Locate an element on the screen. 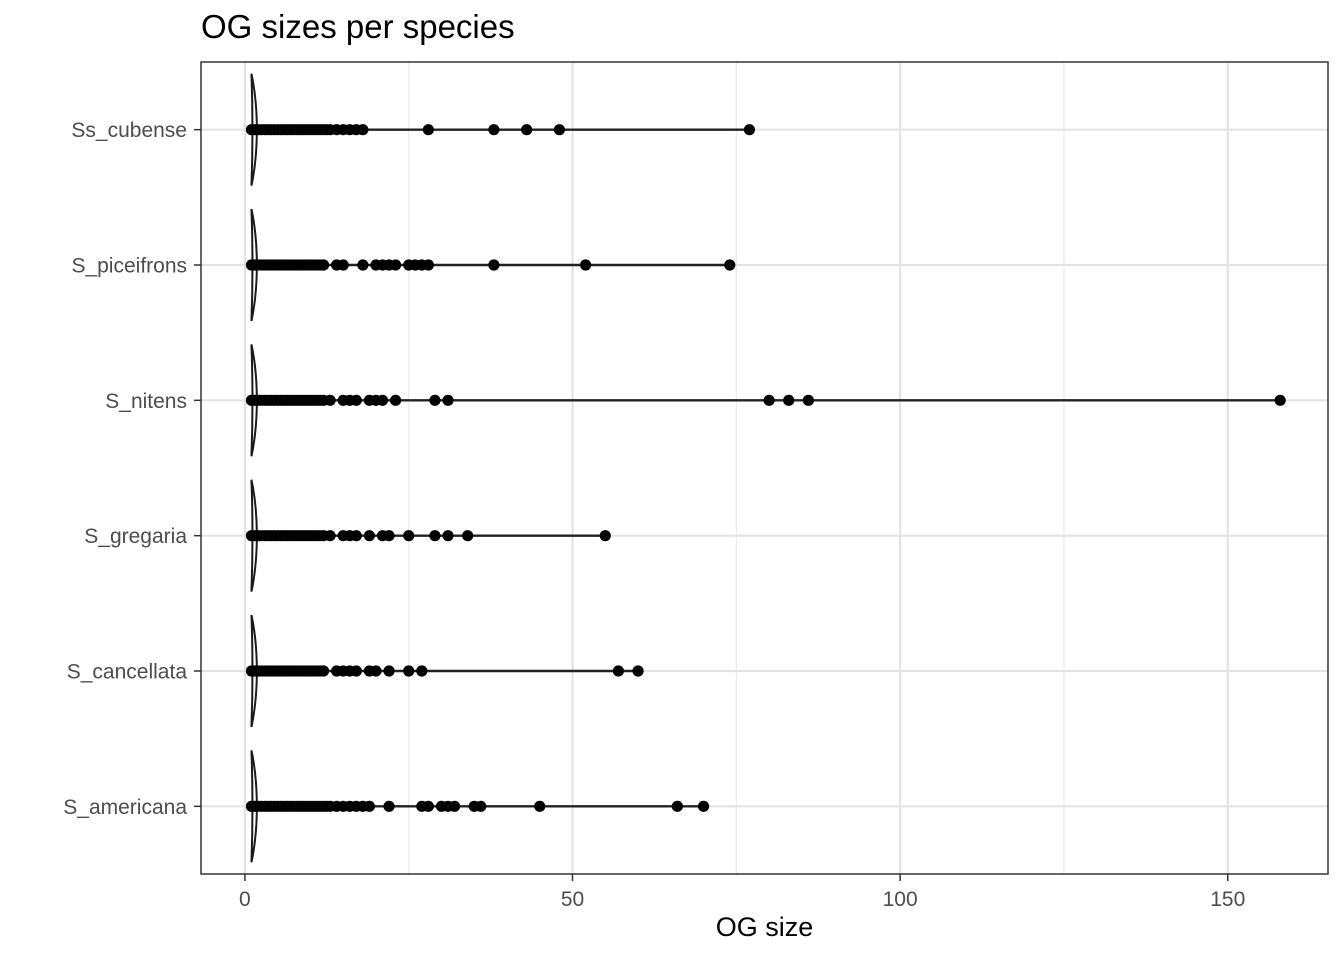 Image resolution: width=1344 pixels, height=960 pixels. chart-title: OG sizes per species is located at coordinates (358, 26).